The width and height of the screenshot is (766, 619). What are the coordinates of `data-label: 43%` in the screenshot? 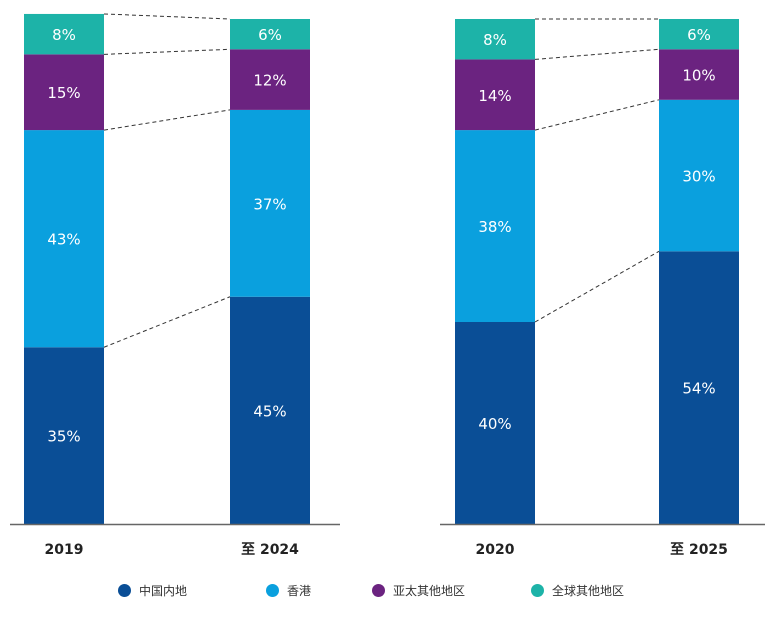 It's located at (63, 240).